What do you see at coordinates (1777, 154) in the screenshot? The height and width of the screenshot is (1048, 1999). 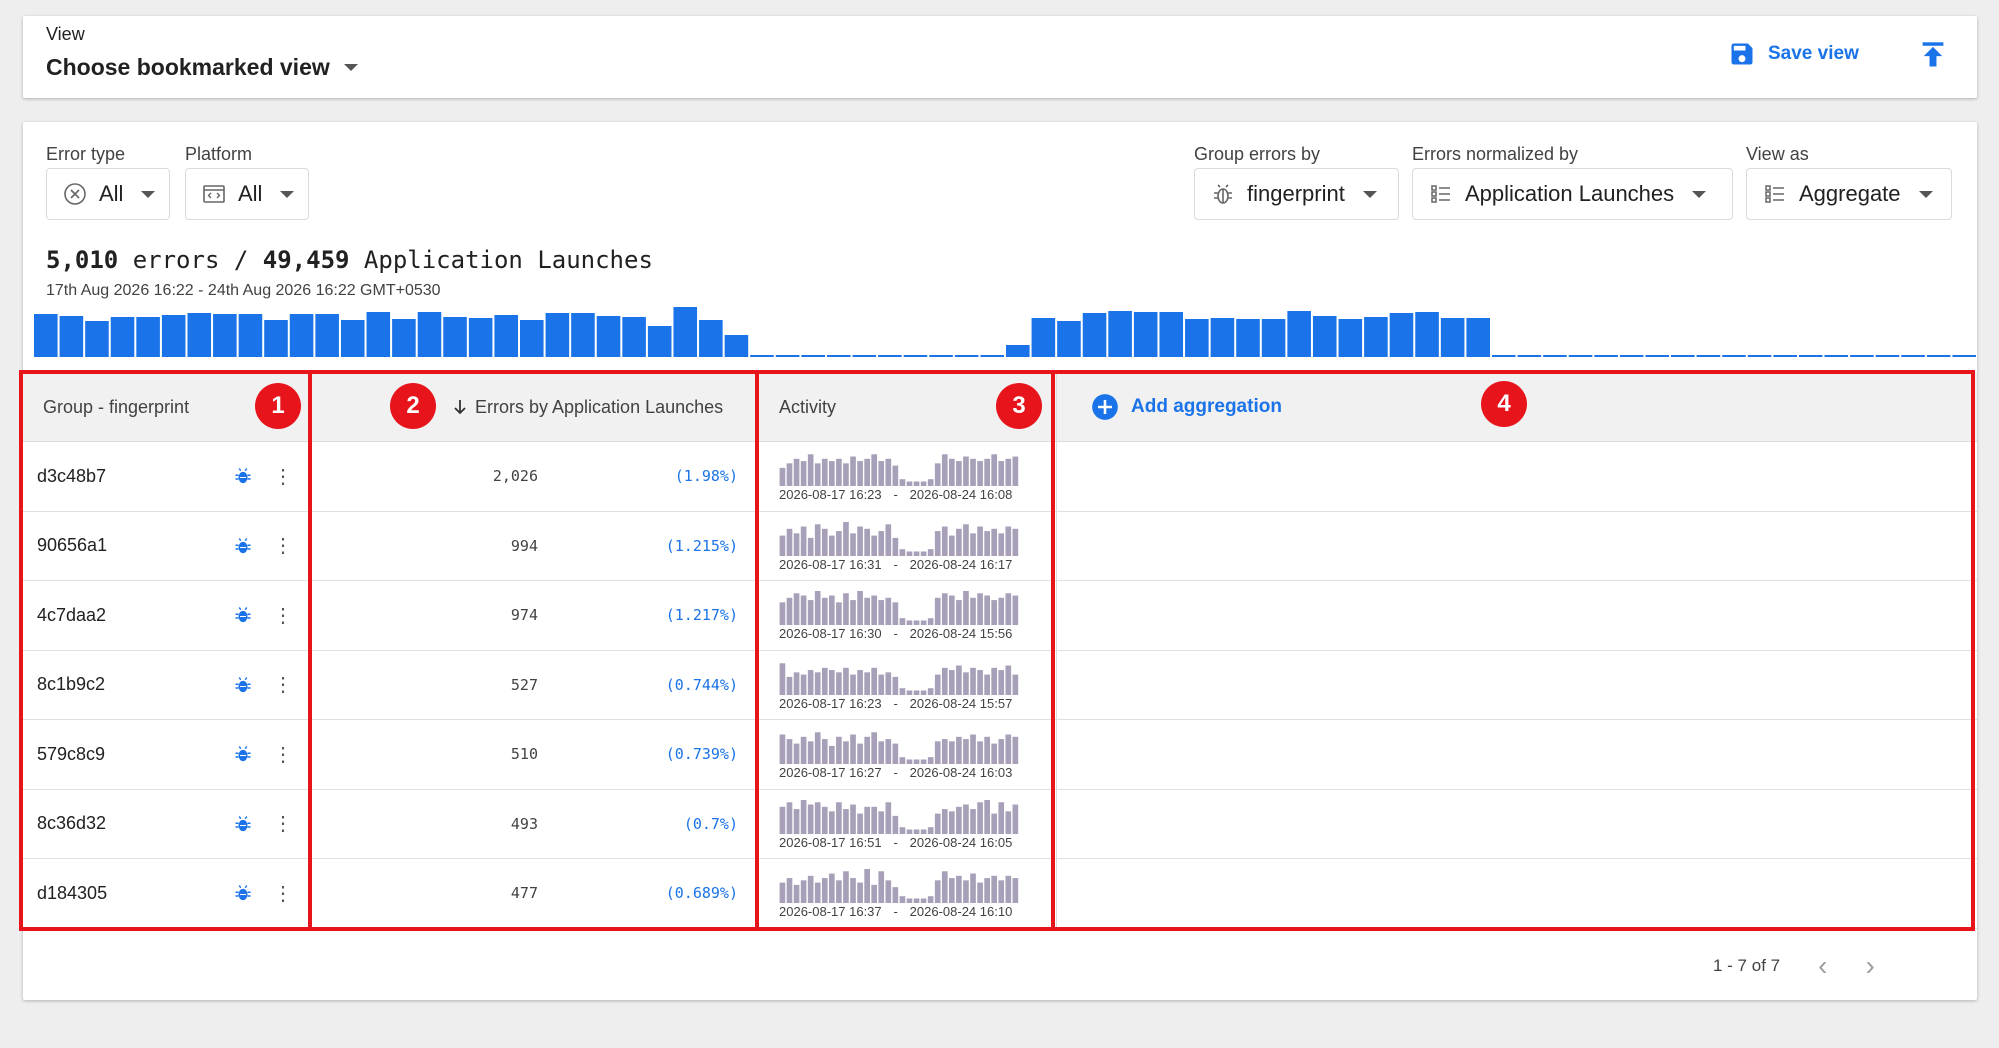 I see `view-as-label: View as` at bounding box center [1777, 154].